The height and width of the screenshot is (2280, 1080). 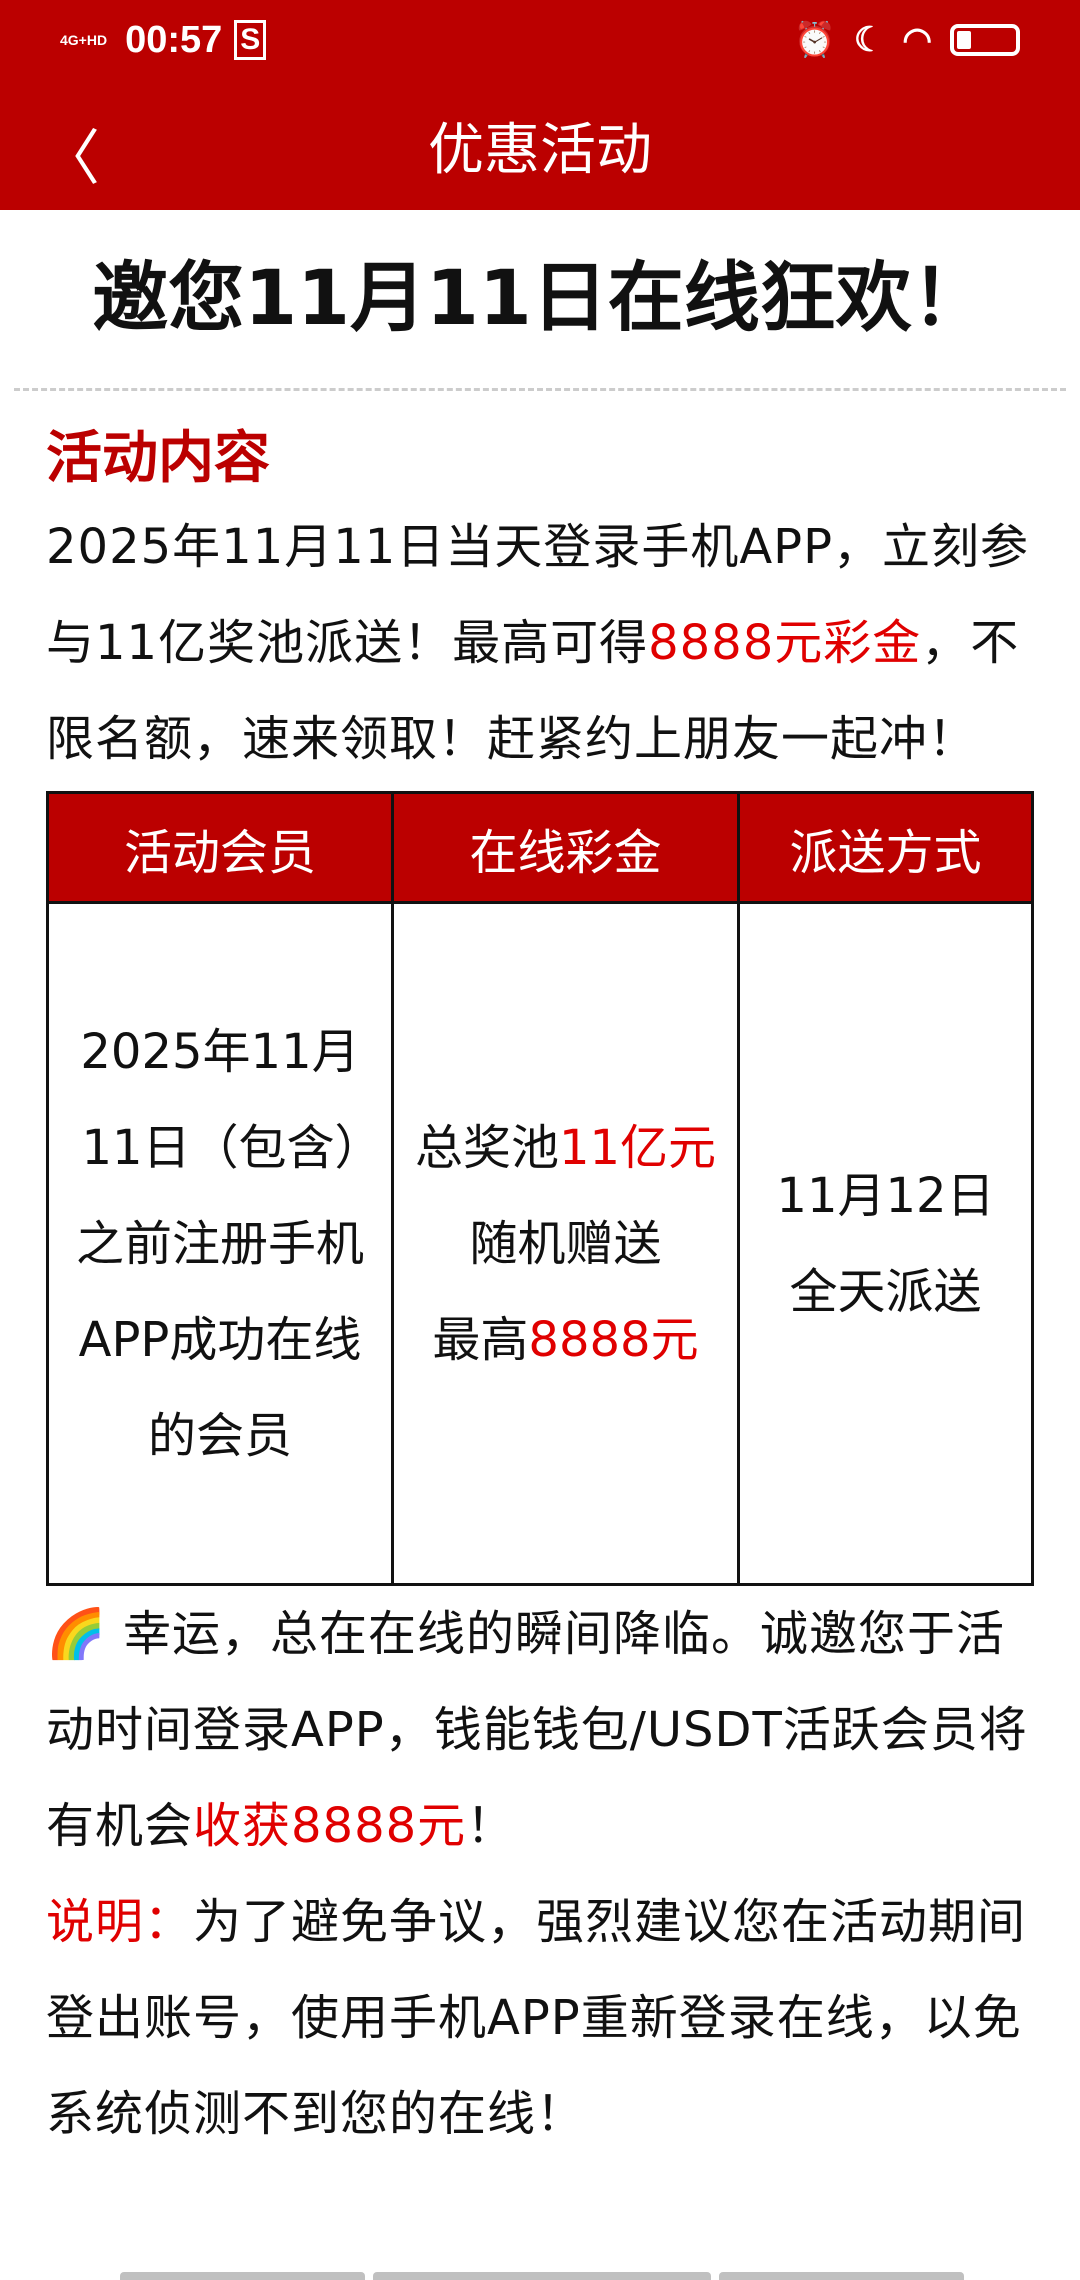 What do you see at coordinates (540, 389) in the screenshot?
I see `divider` at bounding box center [540, 389].